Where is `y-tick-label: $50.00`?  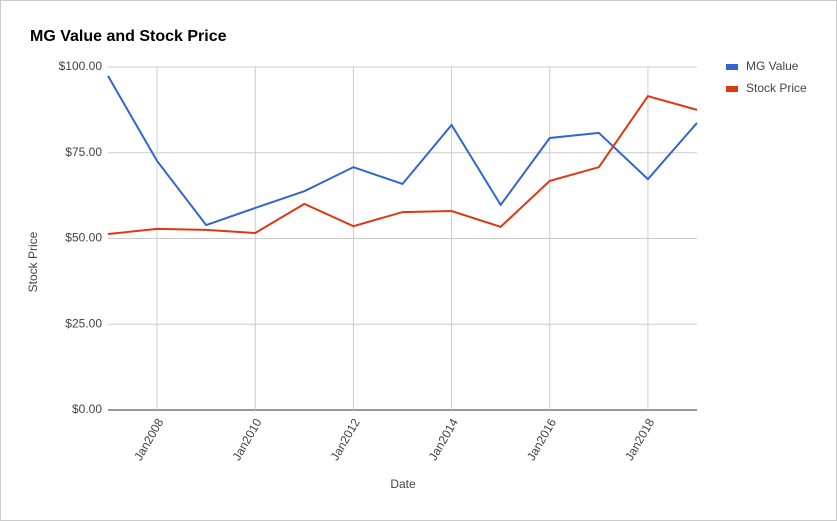
y-tick-label: $50.00 is located at coordinates (83, 238).